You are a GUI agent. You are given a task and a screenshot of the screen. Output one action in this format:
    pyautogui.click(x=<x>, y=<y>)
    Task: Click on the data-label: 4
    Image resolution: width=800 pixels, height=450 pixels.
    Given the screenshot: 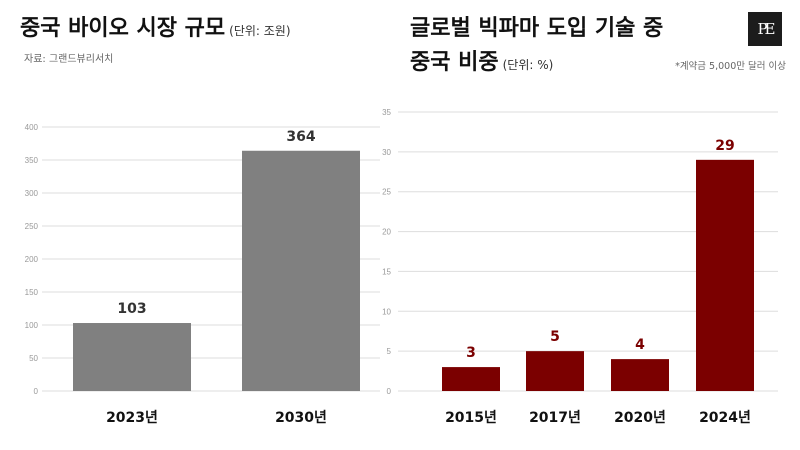 What is the action you would take?
    pyautogui.click(x=640, y=345)
    